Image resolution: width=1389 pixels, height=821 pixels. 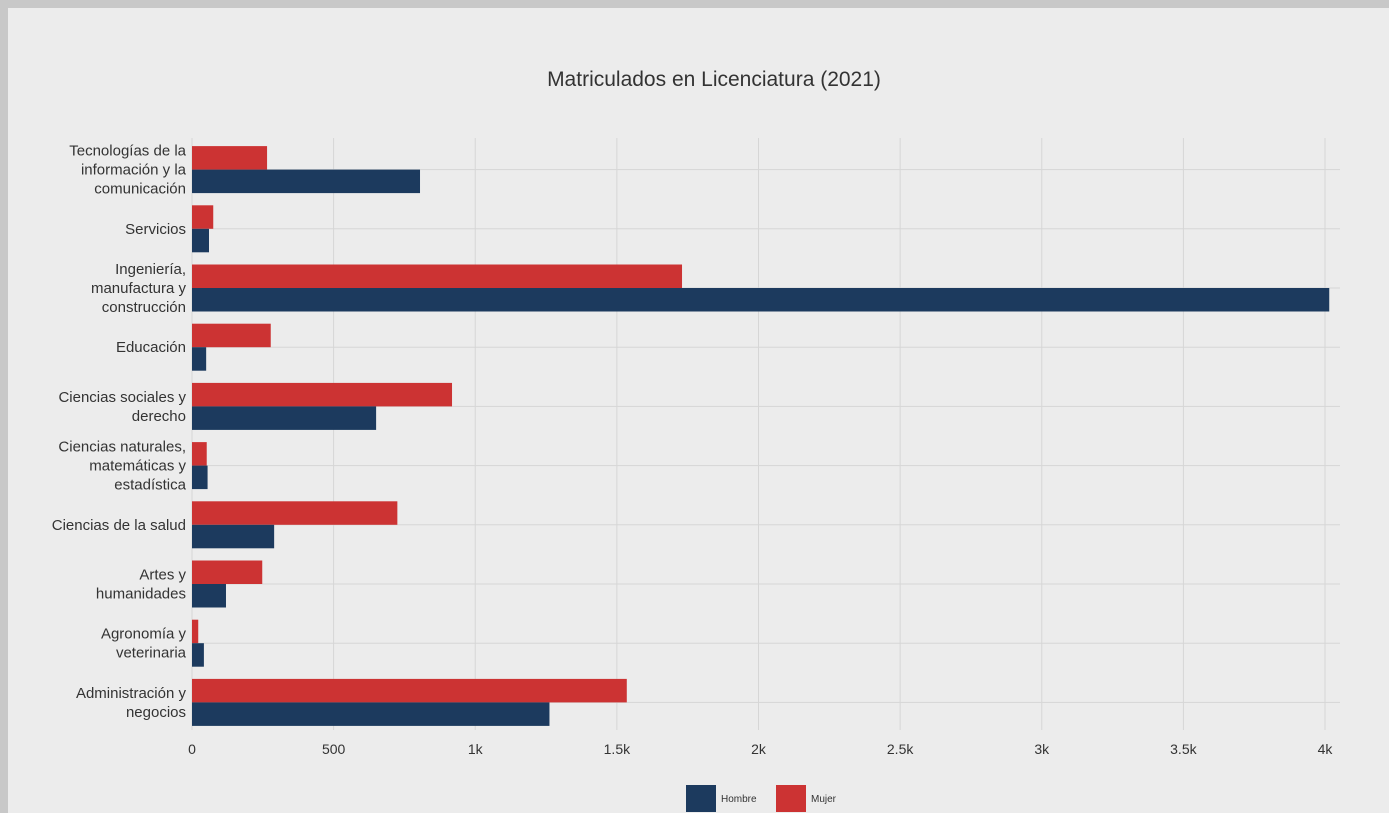 What do you see at coordinates (900, 749) in the screenshot?
I see `x-tick-label-5: 2.5k` at bounding box center [900, 749].